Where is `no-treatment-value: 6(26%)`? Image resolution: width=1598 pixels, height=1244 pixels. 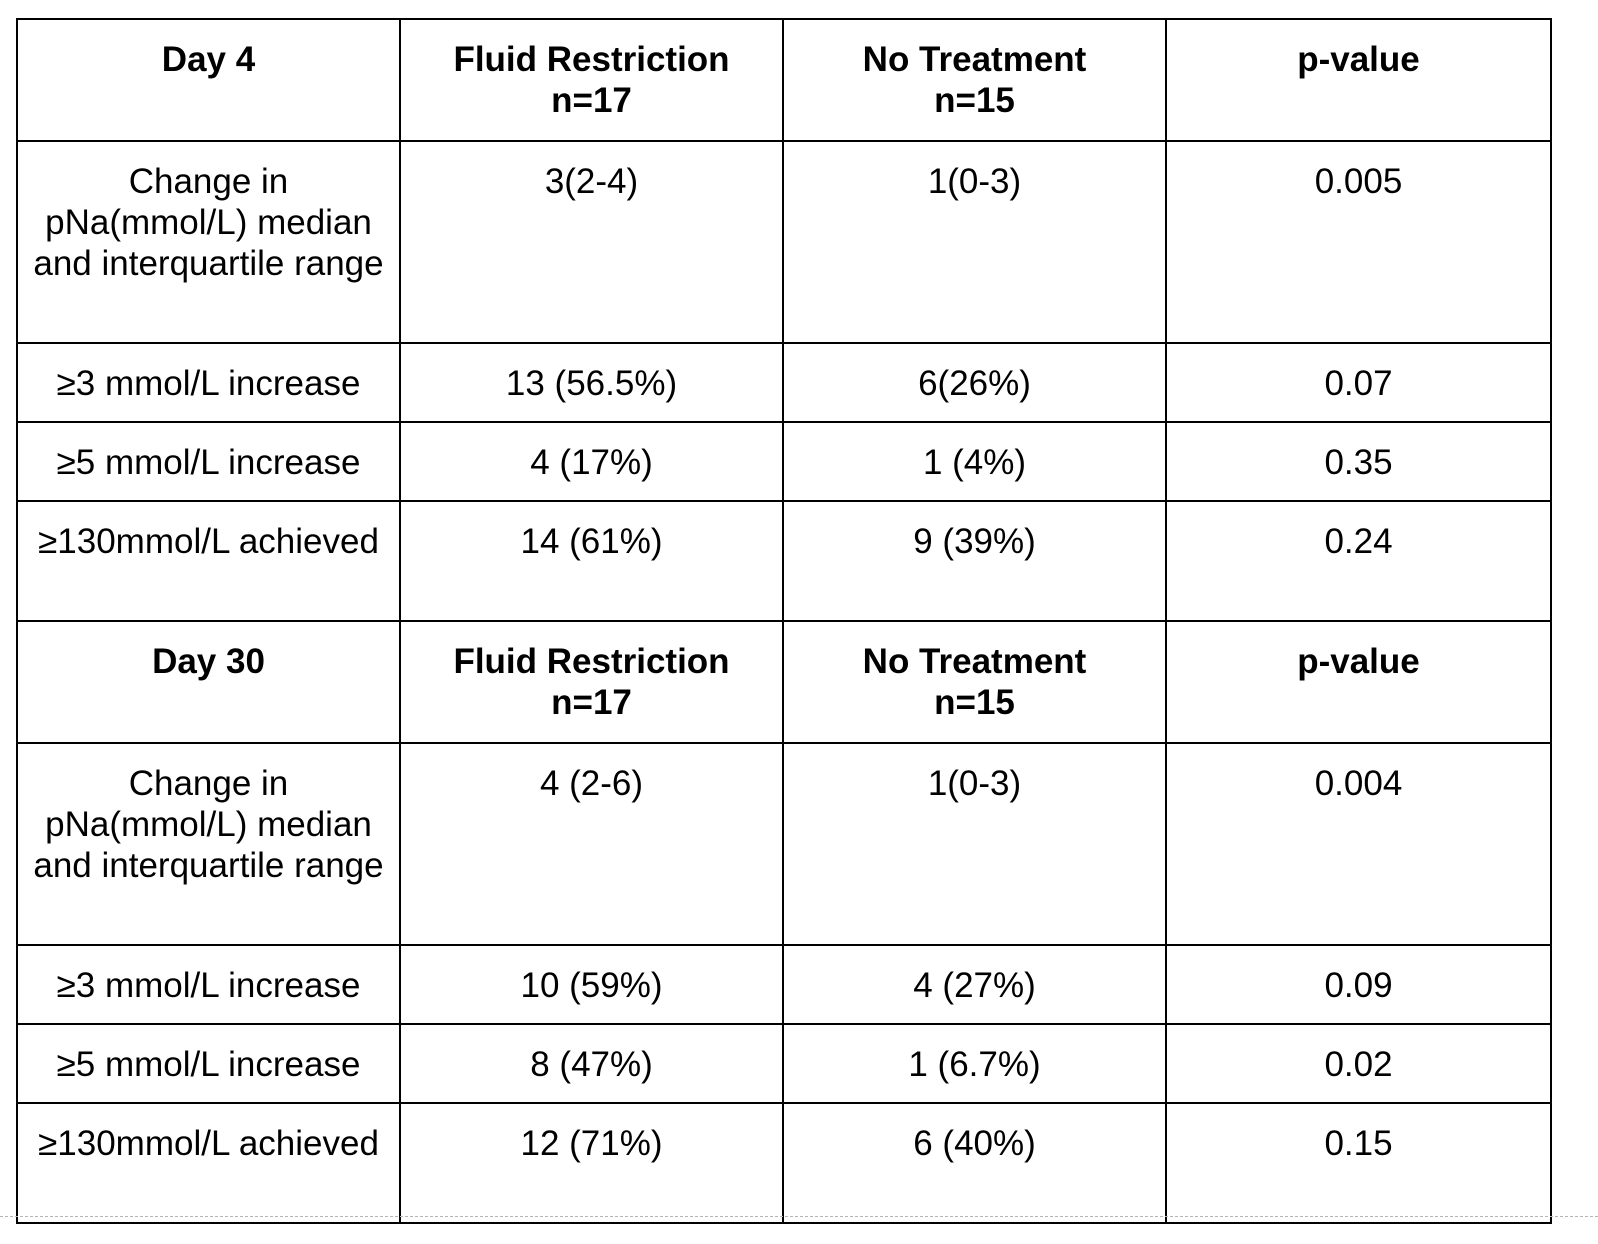
no-treatment-value: 6(26%) is located at coordinates (974, 383).